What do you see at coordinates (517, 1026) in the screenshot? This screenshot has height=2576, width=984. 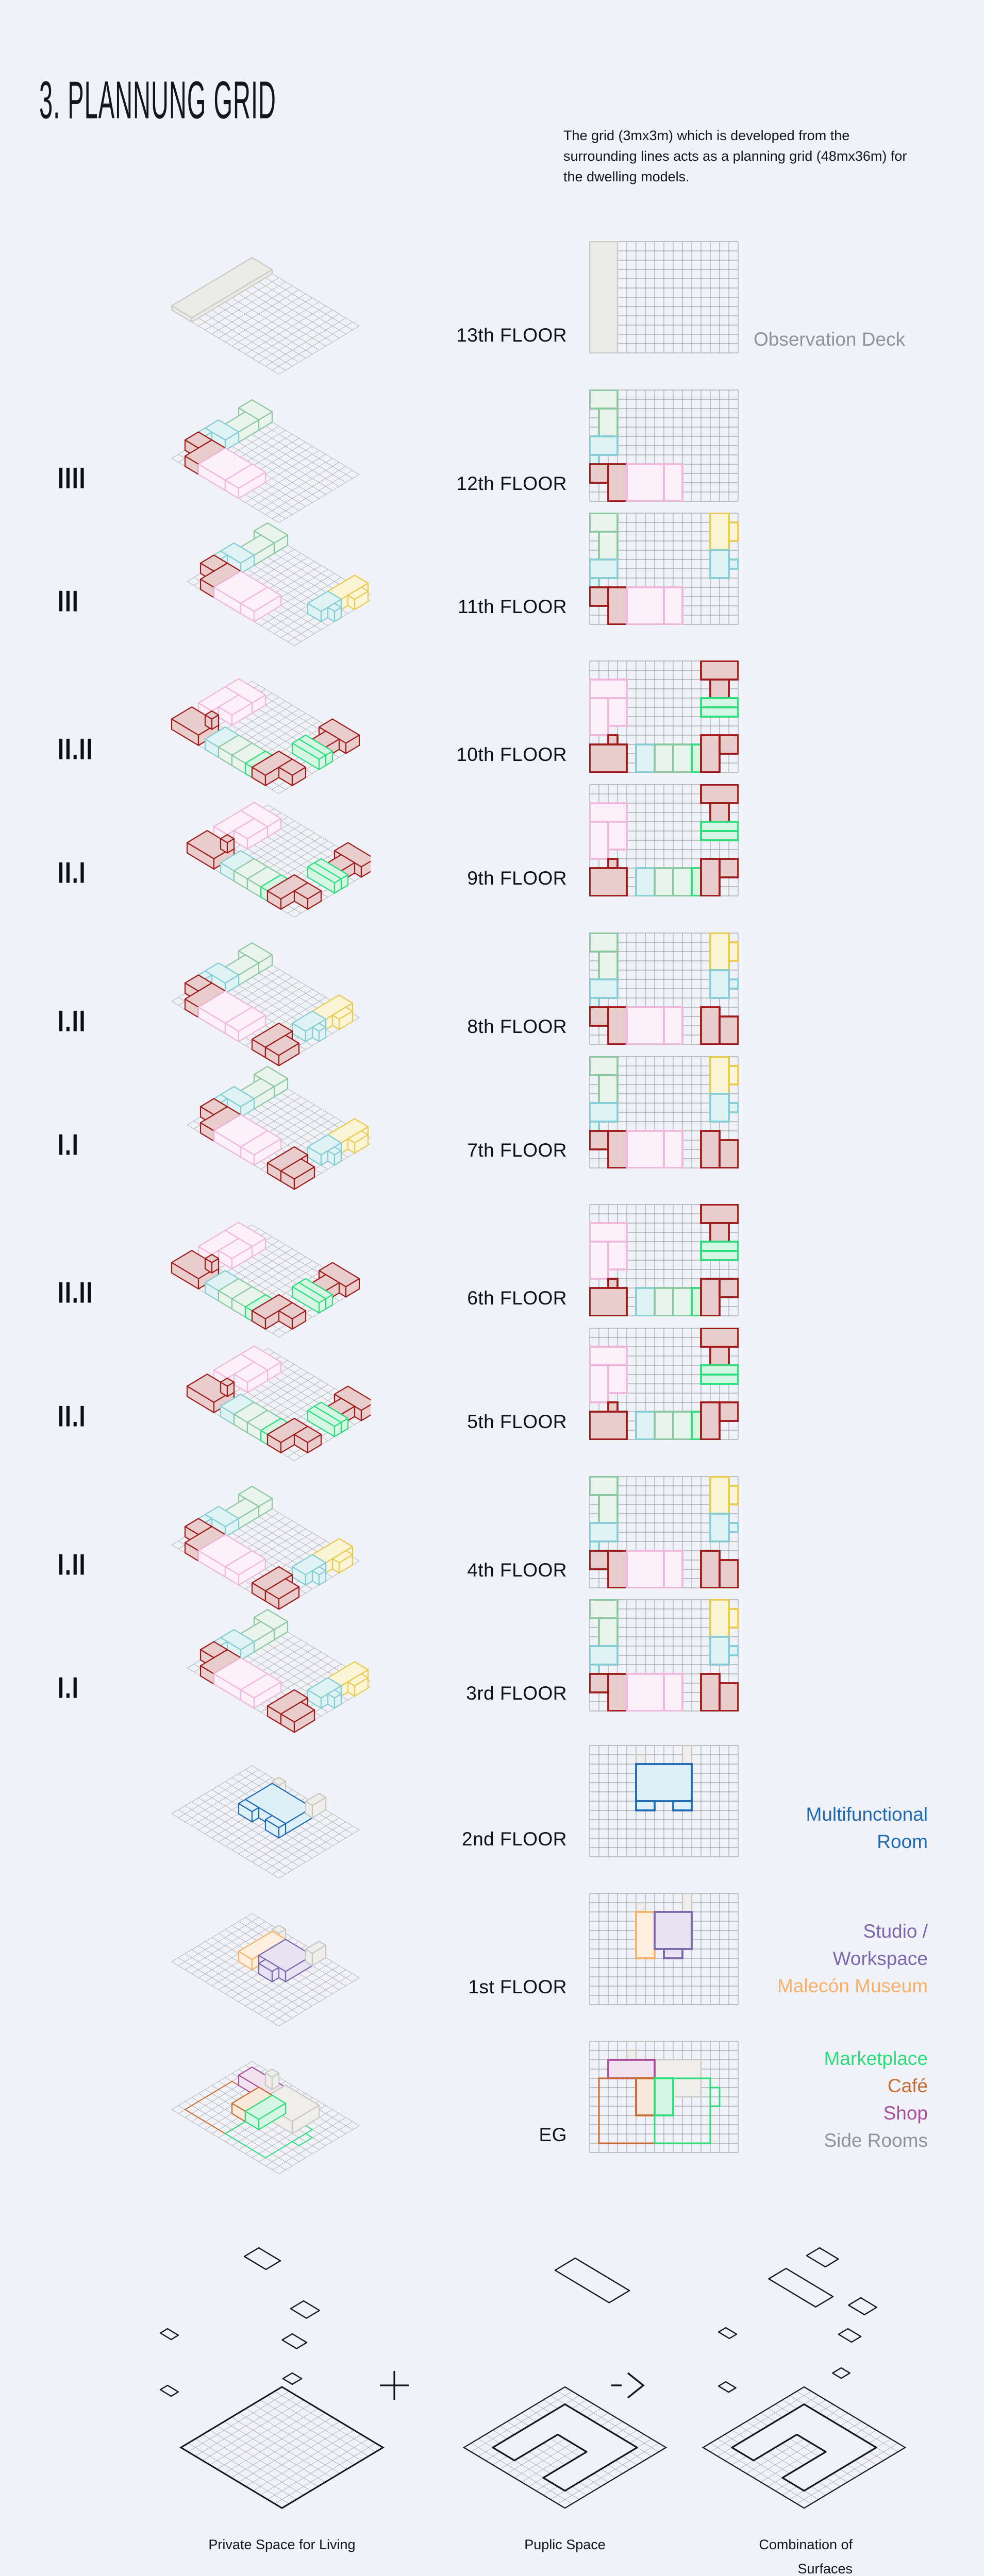 I see `floor-label: 8th FLOOR` at bounding box center [517, 1026].